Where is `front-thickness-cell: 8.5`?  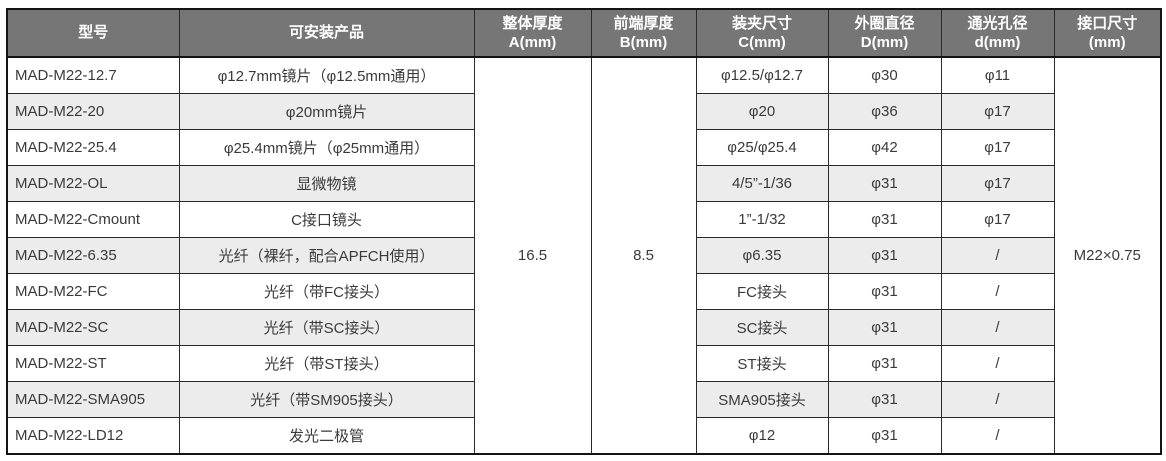
front-thickness-cell: 8.5 is located at coordinates (643, 255).